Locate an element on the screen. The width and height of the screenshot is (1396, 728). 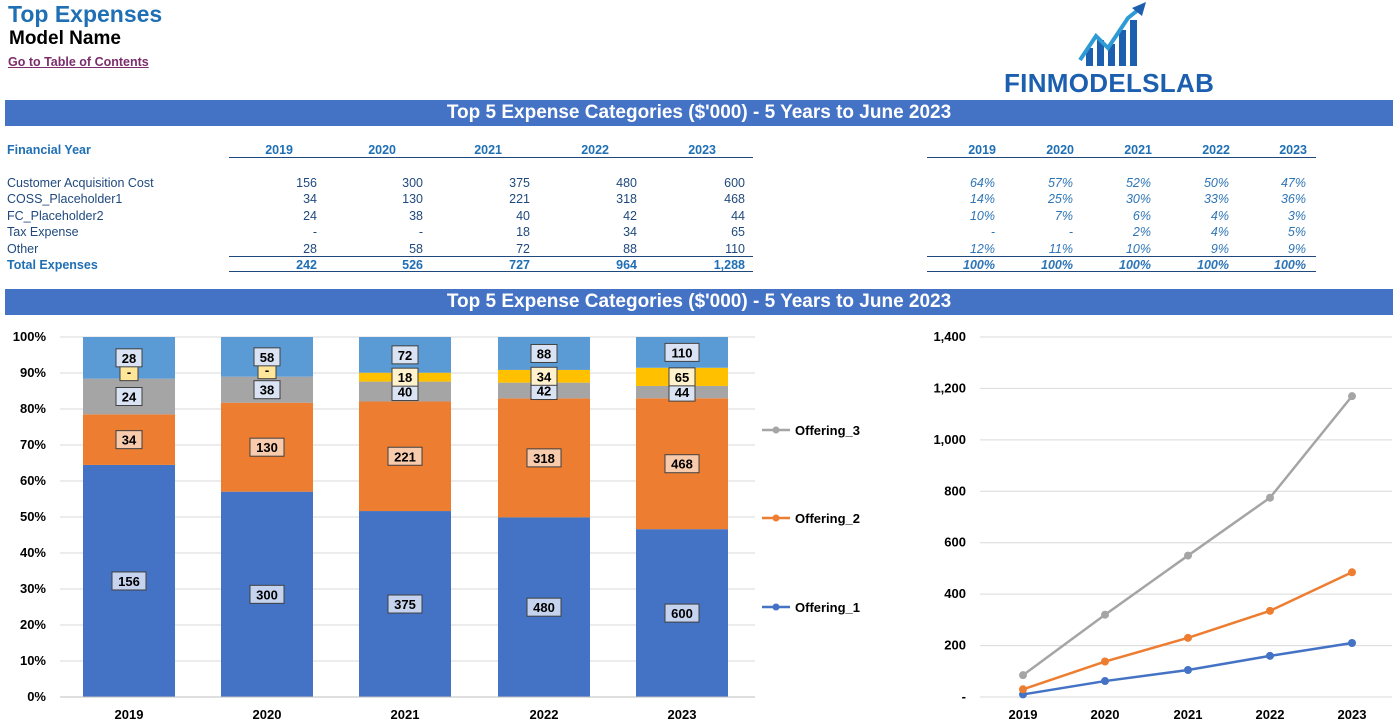
data-label: 130 is located at coordinates (267, 447).